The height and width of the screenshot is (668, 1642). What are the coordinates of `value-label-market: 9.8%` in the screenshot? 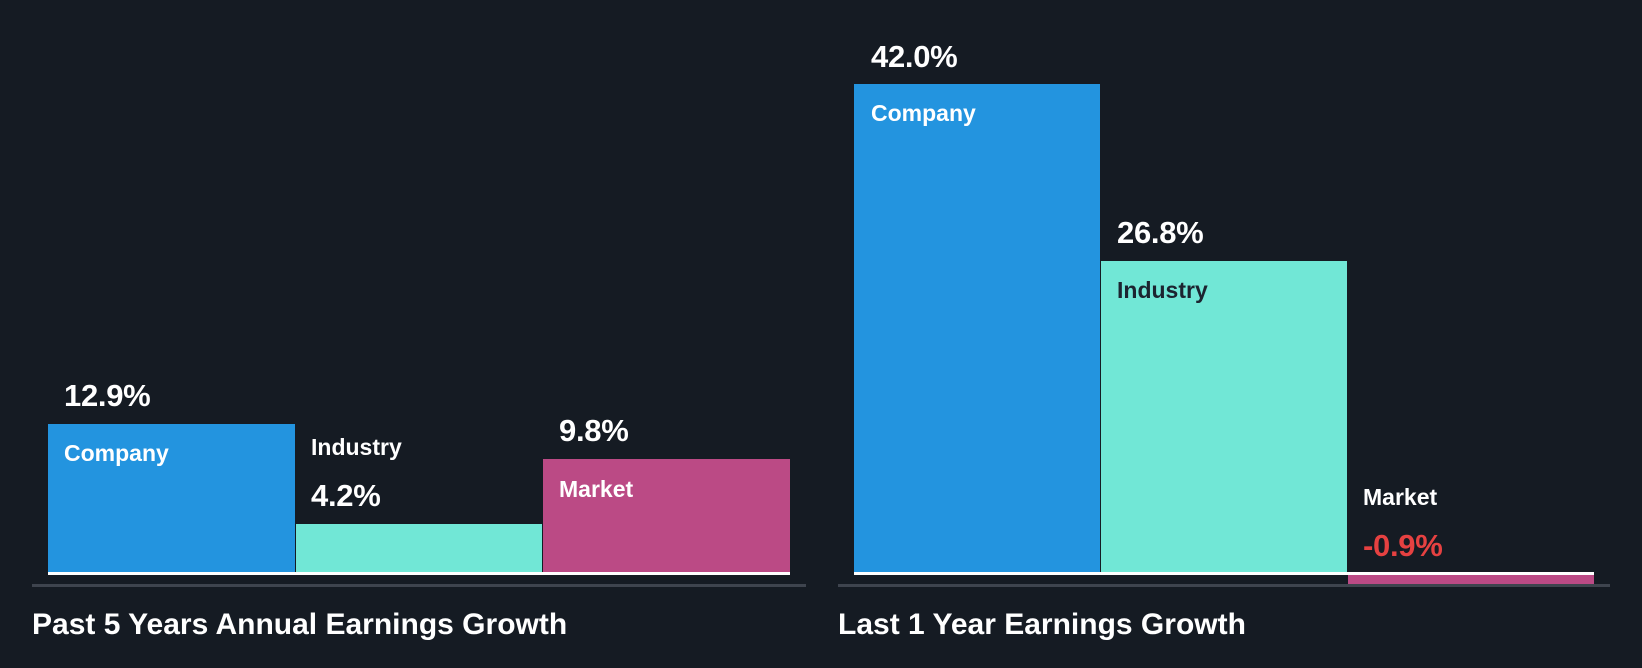 It's located at (594, 430).